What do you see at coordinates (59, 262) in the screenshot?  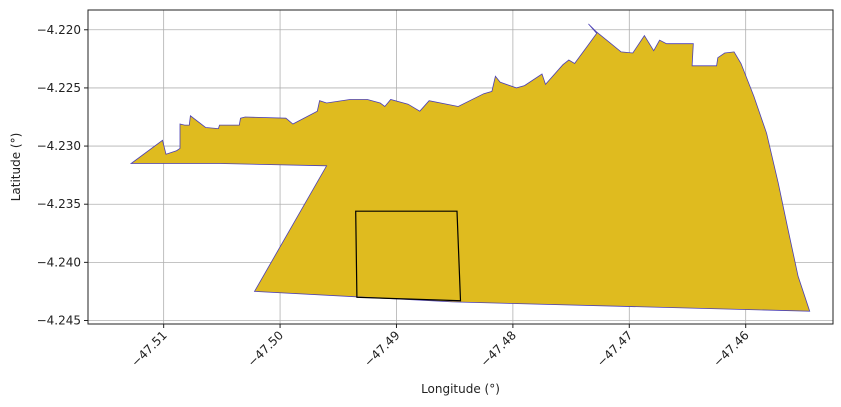 I see `y-tick-label-4: −4.240` at bounding box center [59, 262].